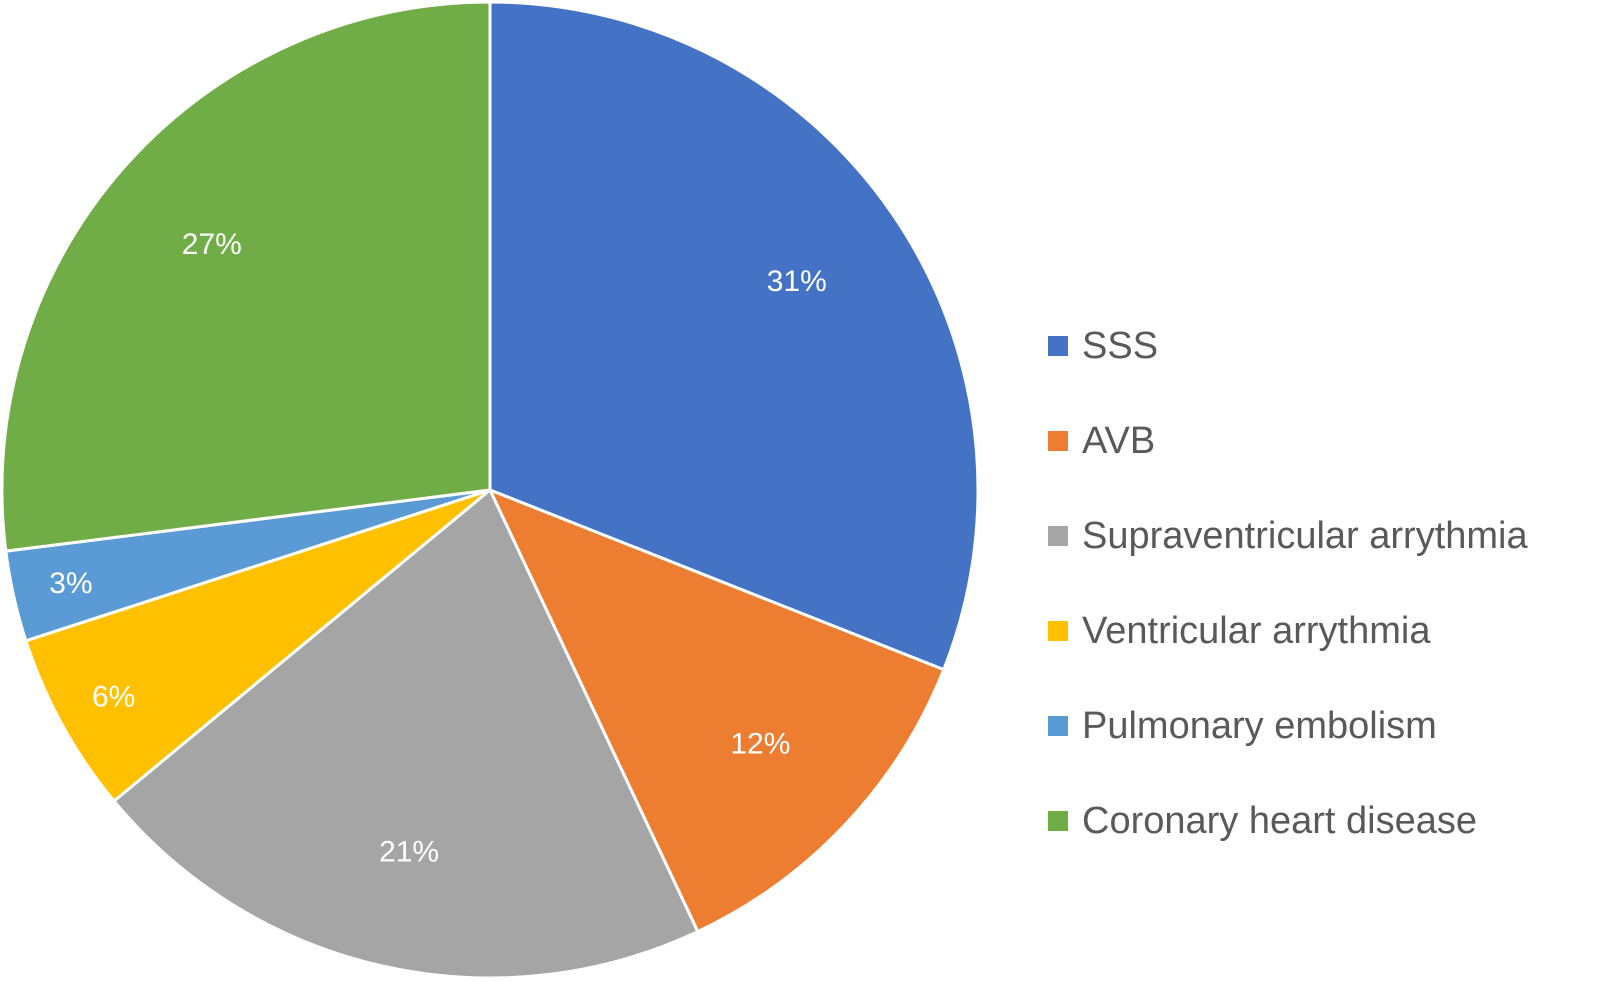 The width and height of the screenshot is (1612, 982). I want to click on legend-label: Coronary heart disease, so click(1279, 821).